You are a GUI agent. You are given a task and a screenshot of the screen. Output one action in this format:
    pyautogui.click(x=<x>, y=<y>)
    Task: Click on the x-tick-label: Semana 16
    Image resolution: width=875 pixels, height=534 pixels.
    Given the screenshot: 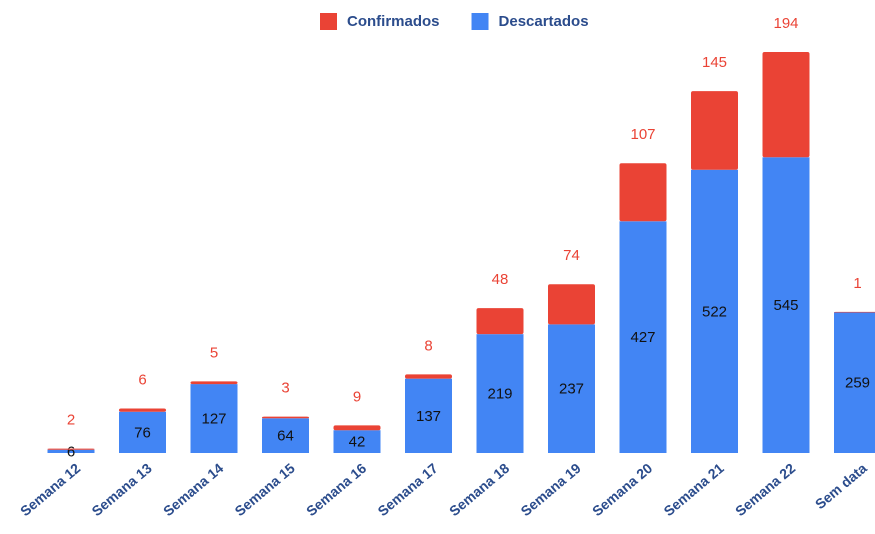 What is the action you would take?
    pyautogui.click(x=336, y=489)
    